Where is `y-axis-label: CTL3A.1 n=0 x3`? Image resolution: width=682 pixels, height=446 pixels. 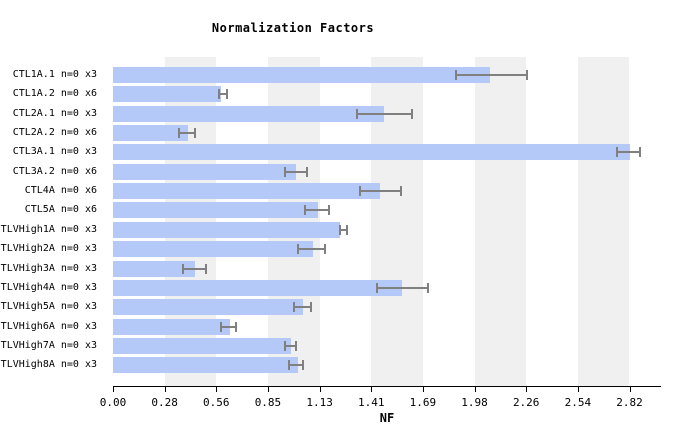
y-axis-label: CTL3A.1 n=0 x3 is located at coordinates (54, 152).